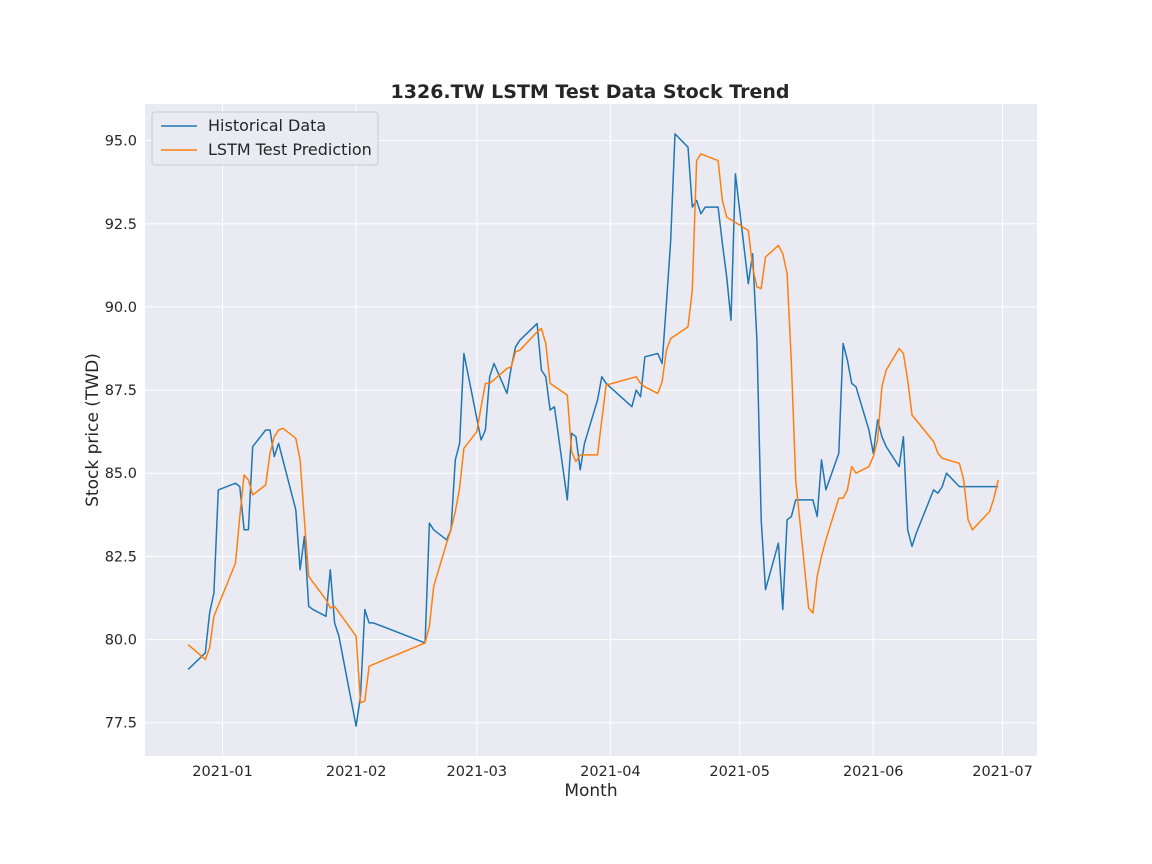 The width and height of the screenshot is (1152, 864). I want to click on x-tick-label: 2021-05, so click(739, 772).